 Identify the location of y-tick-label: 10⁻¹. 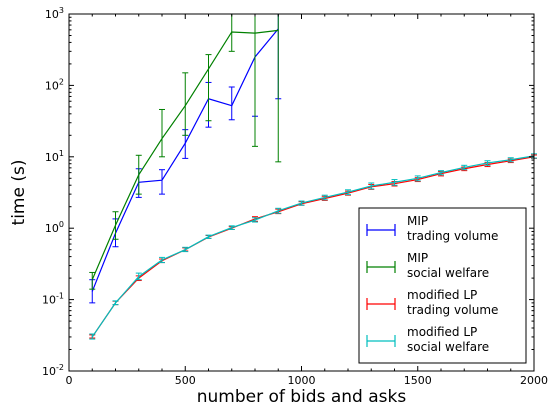
(53, 299).